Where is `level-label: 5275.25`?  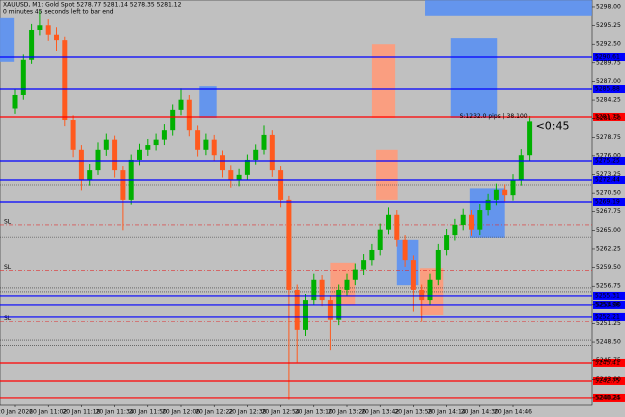
level-label: 5275.25 is located at coordinates (607, 160).